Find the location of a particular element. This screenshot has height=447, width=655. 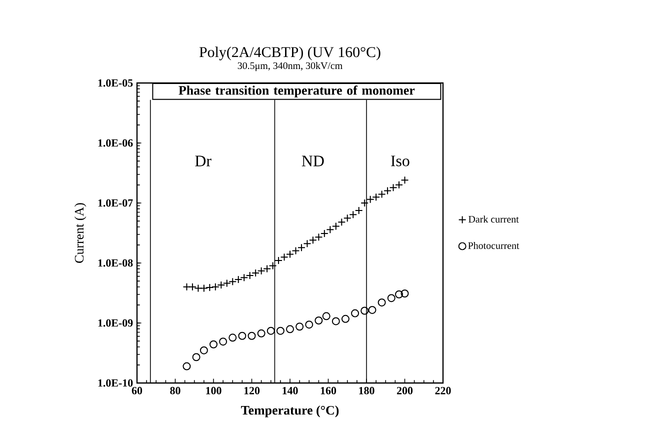

x-tick-label: 160 is located at coordinates (328, 390).